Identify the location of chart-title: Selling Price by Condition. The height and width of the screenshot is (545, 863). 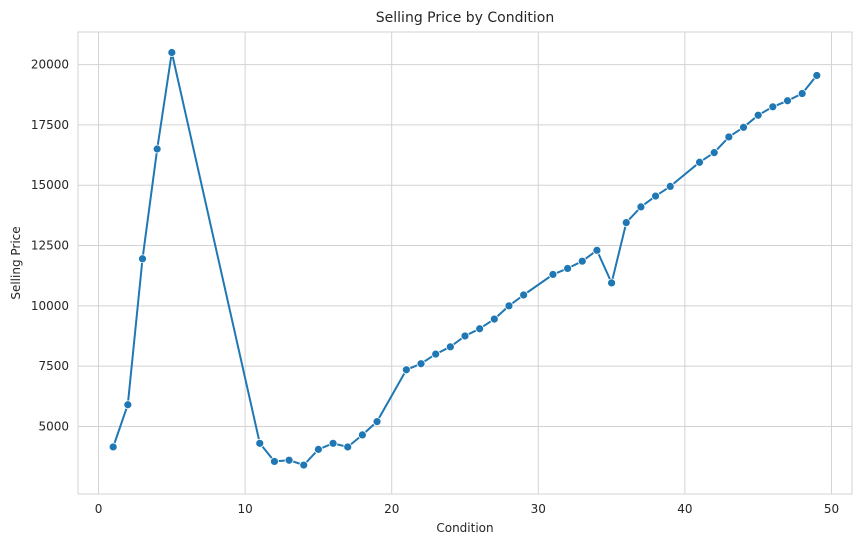
(465, 18).